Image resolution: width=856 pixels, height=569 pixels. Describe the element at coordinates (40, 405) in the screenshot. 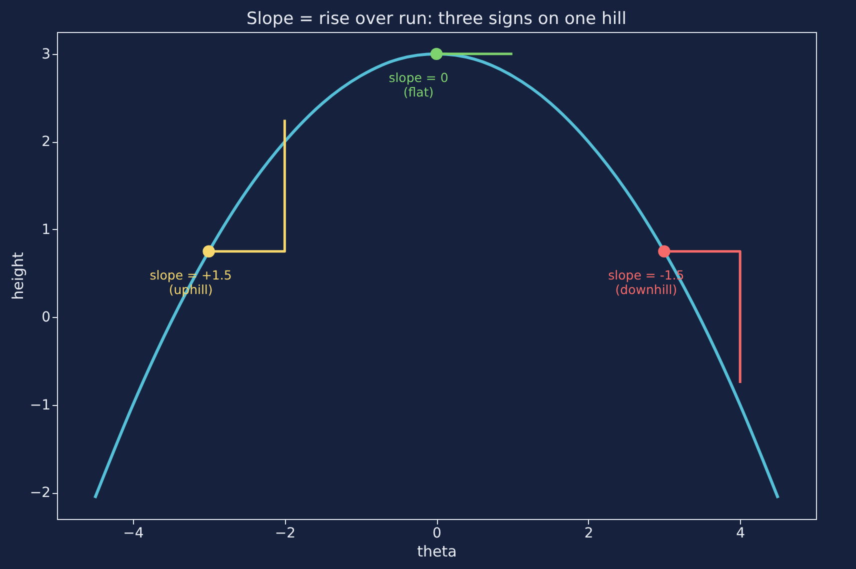

I see `y-tick-label: −1` at that location.